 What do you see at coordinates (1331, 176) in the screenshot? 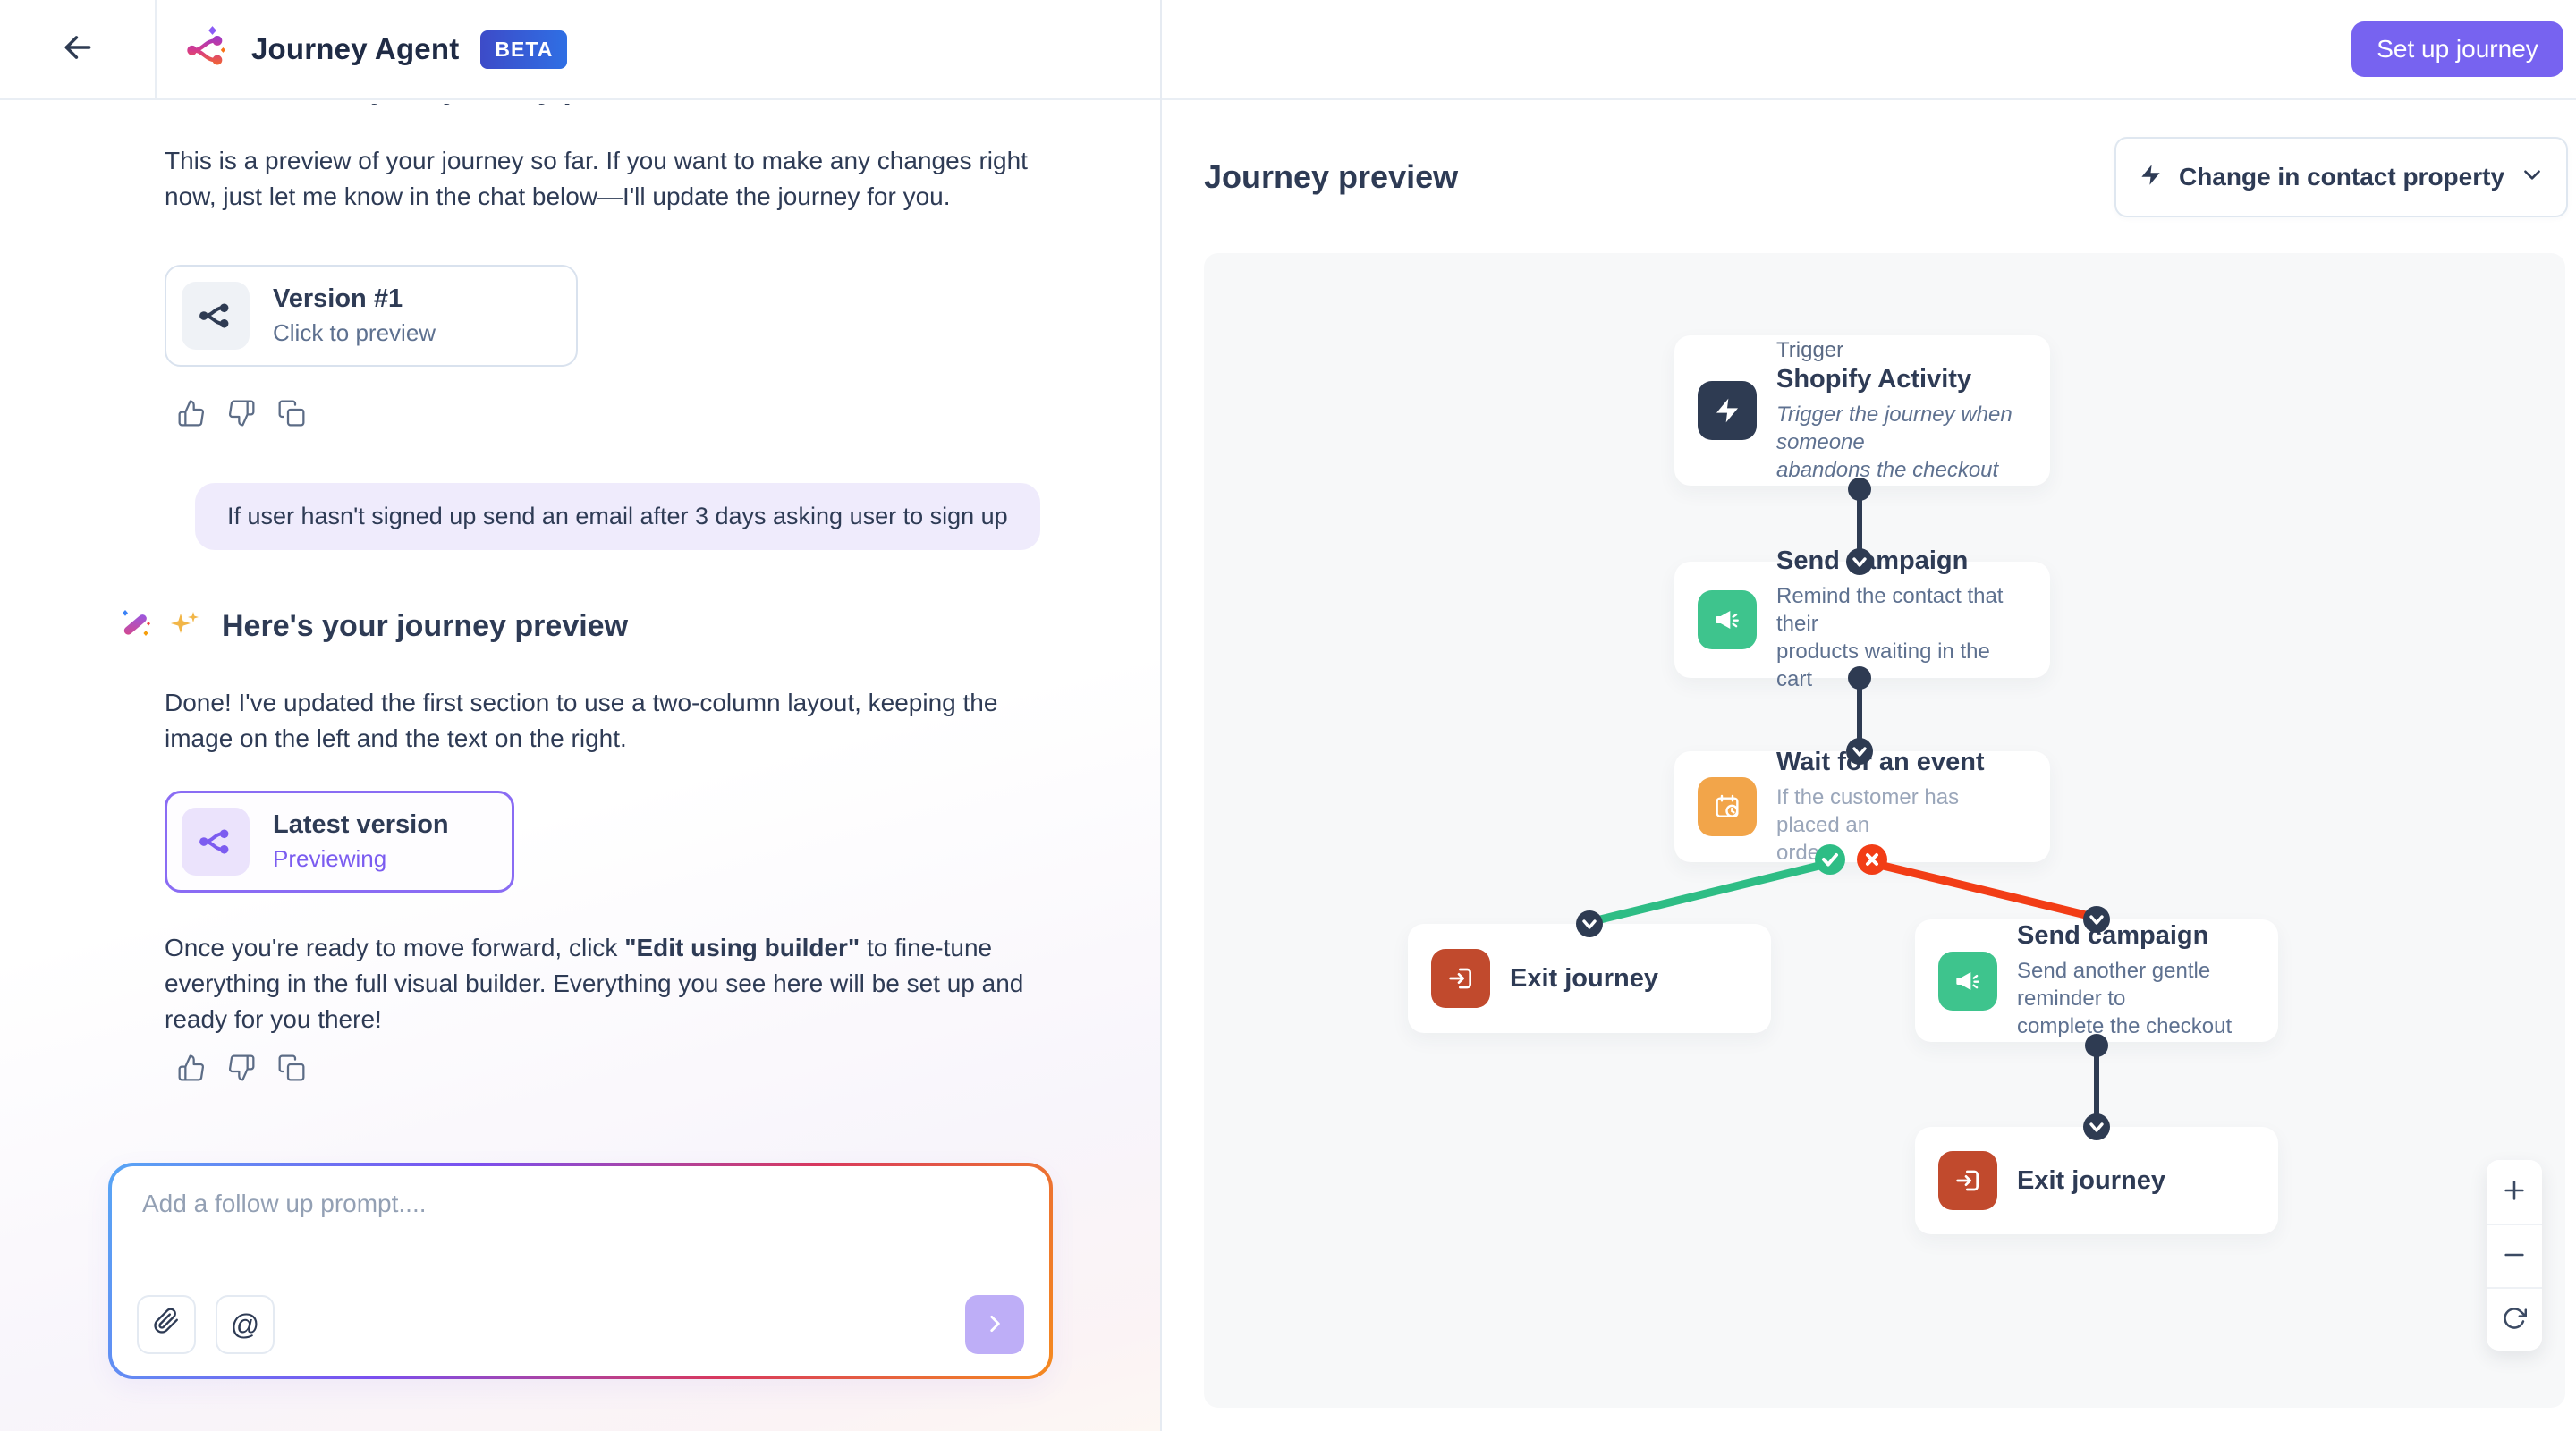
I see `preview-title: Journey preview` at bounding box center [1331, 176].